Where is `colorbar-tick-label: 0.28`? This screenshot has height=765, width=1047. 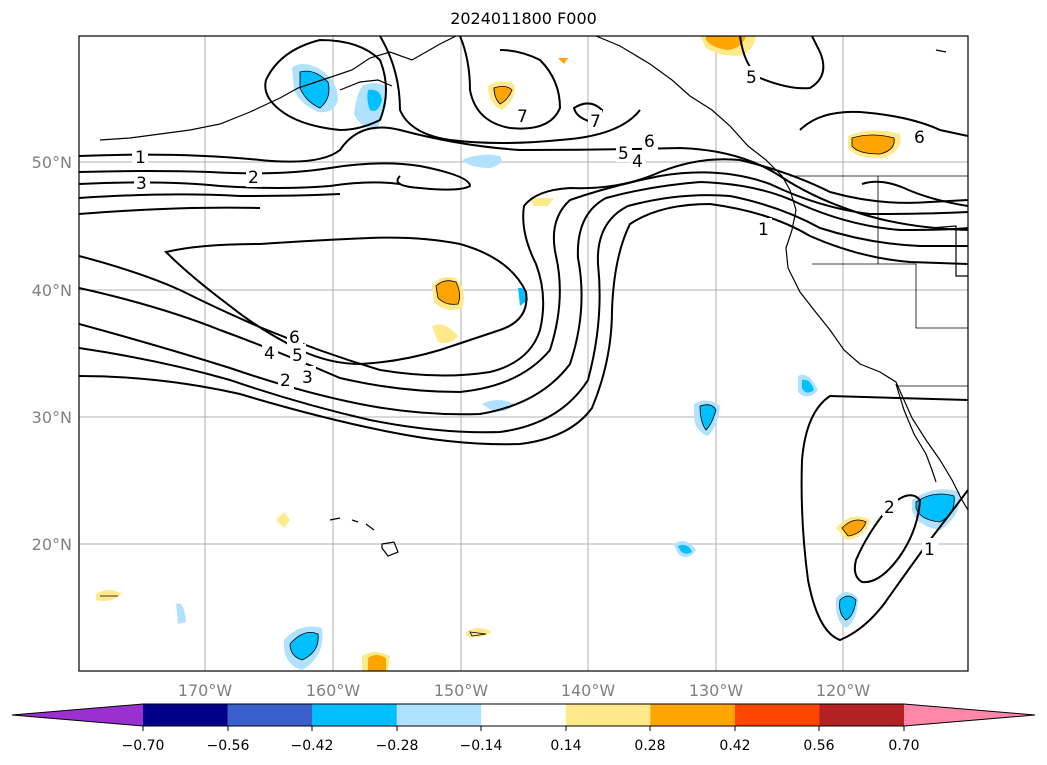
colorbar-tick-label: 0.28 is located at coordinates (649, 746).